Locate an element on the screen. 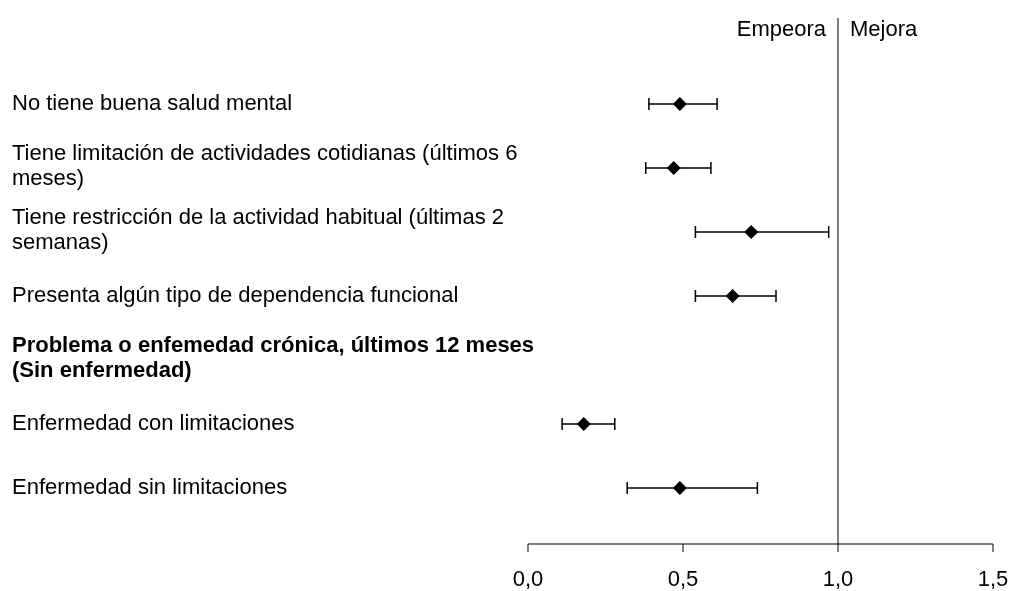 This screenshot has height=591, width=1012. y-tick-label: Tiene restricción de la actividad habitual (últimas 2 semanas) is located at coordinates (258, 228).